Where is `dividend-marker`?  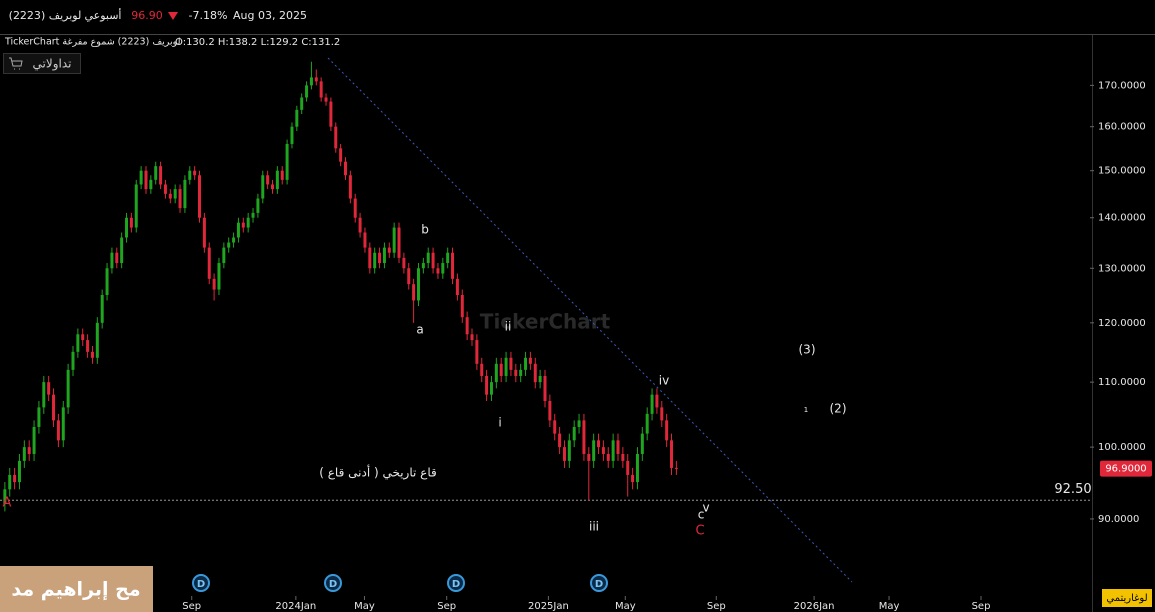
dividend-marker is located at coordinates (333, 583).